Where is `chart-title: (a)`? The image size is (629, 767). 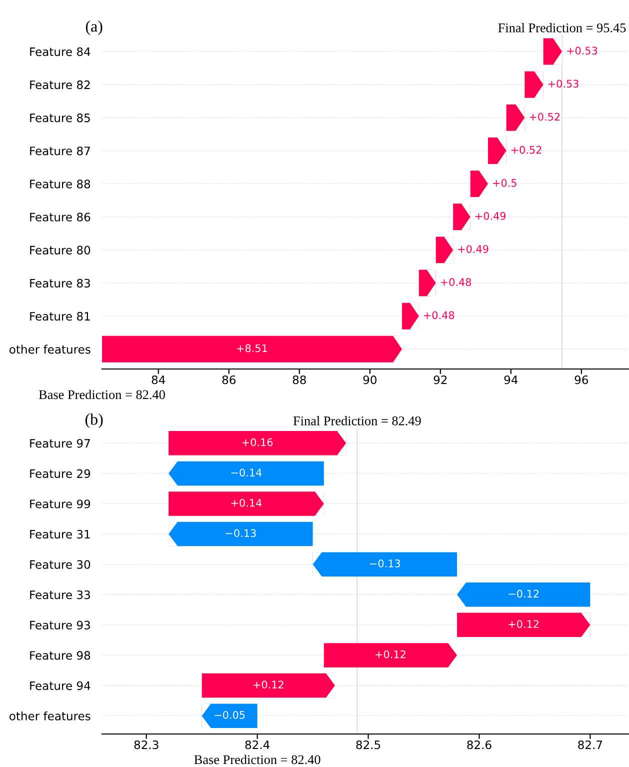 chart-title: (a) is located at coordinates (94, 27).